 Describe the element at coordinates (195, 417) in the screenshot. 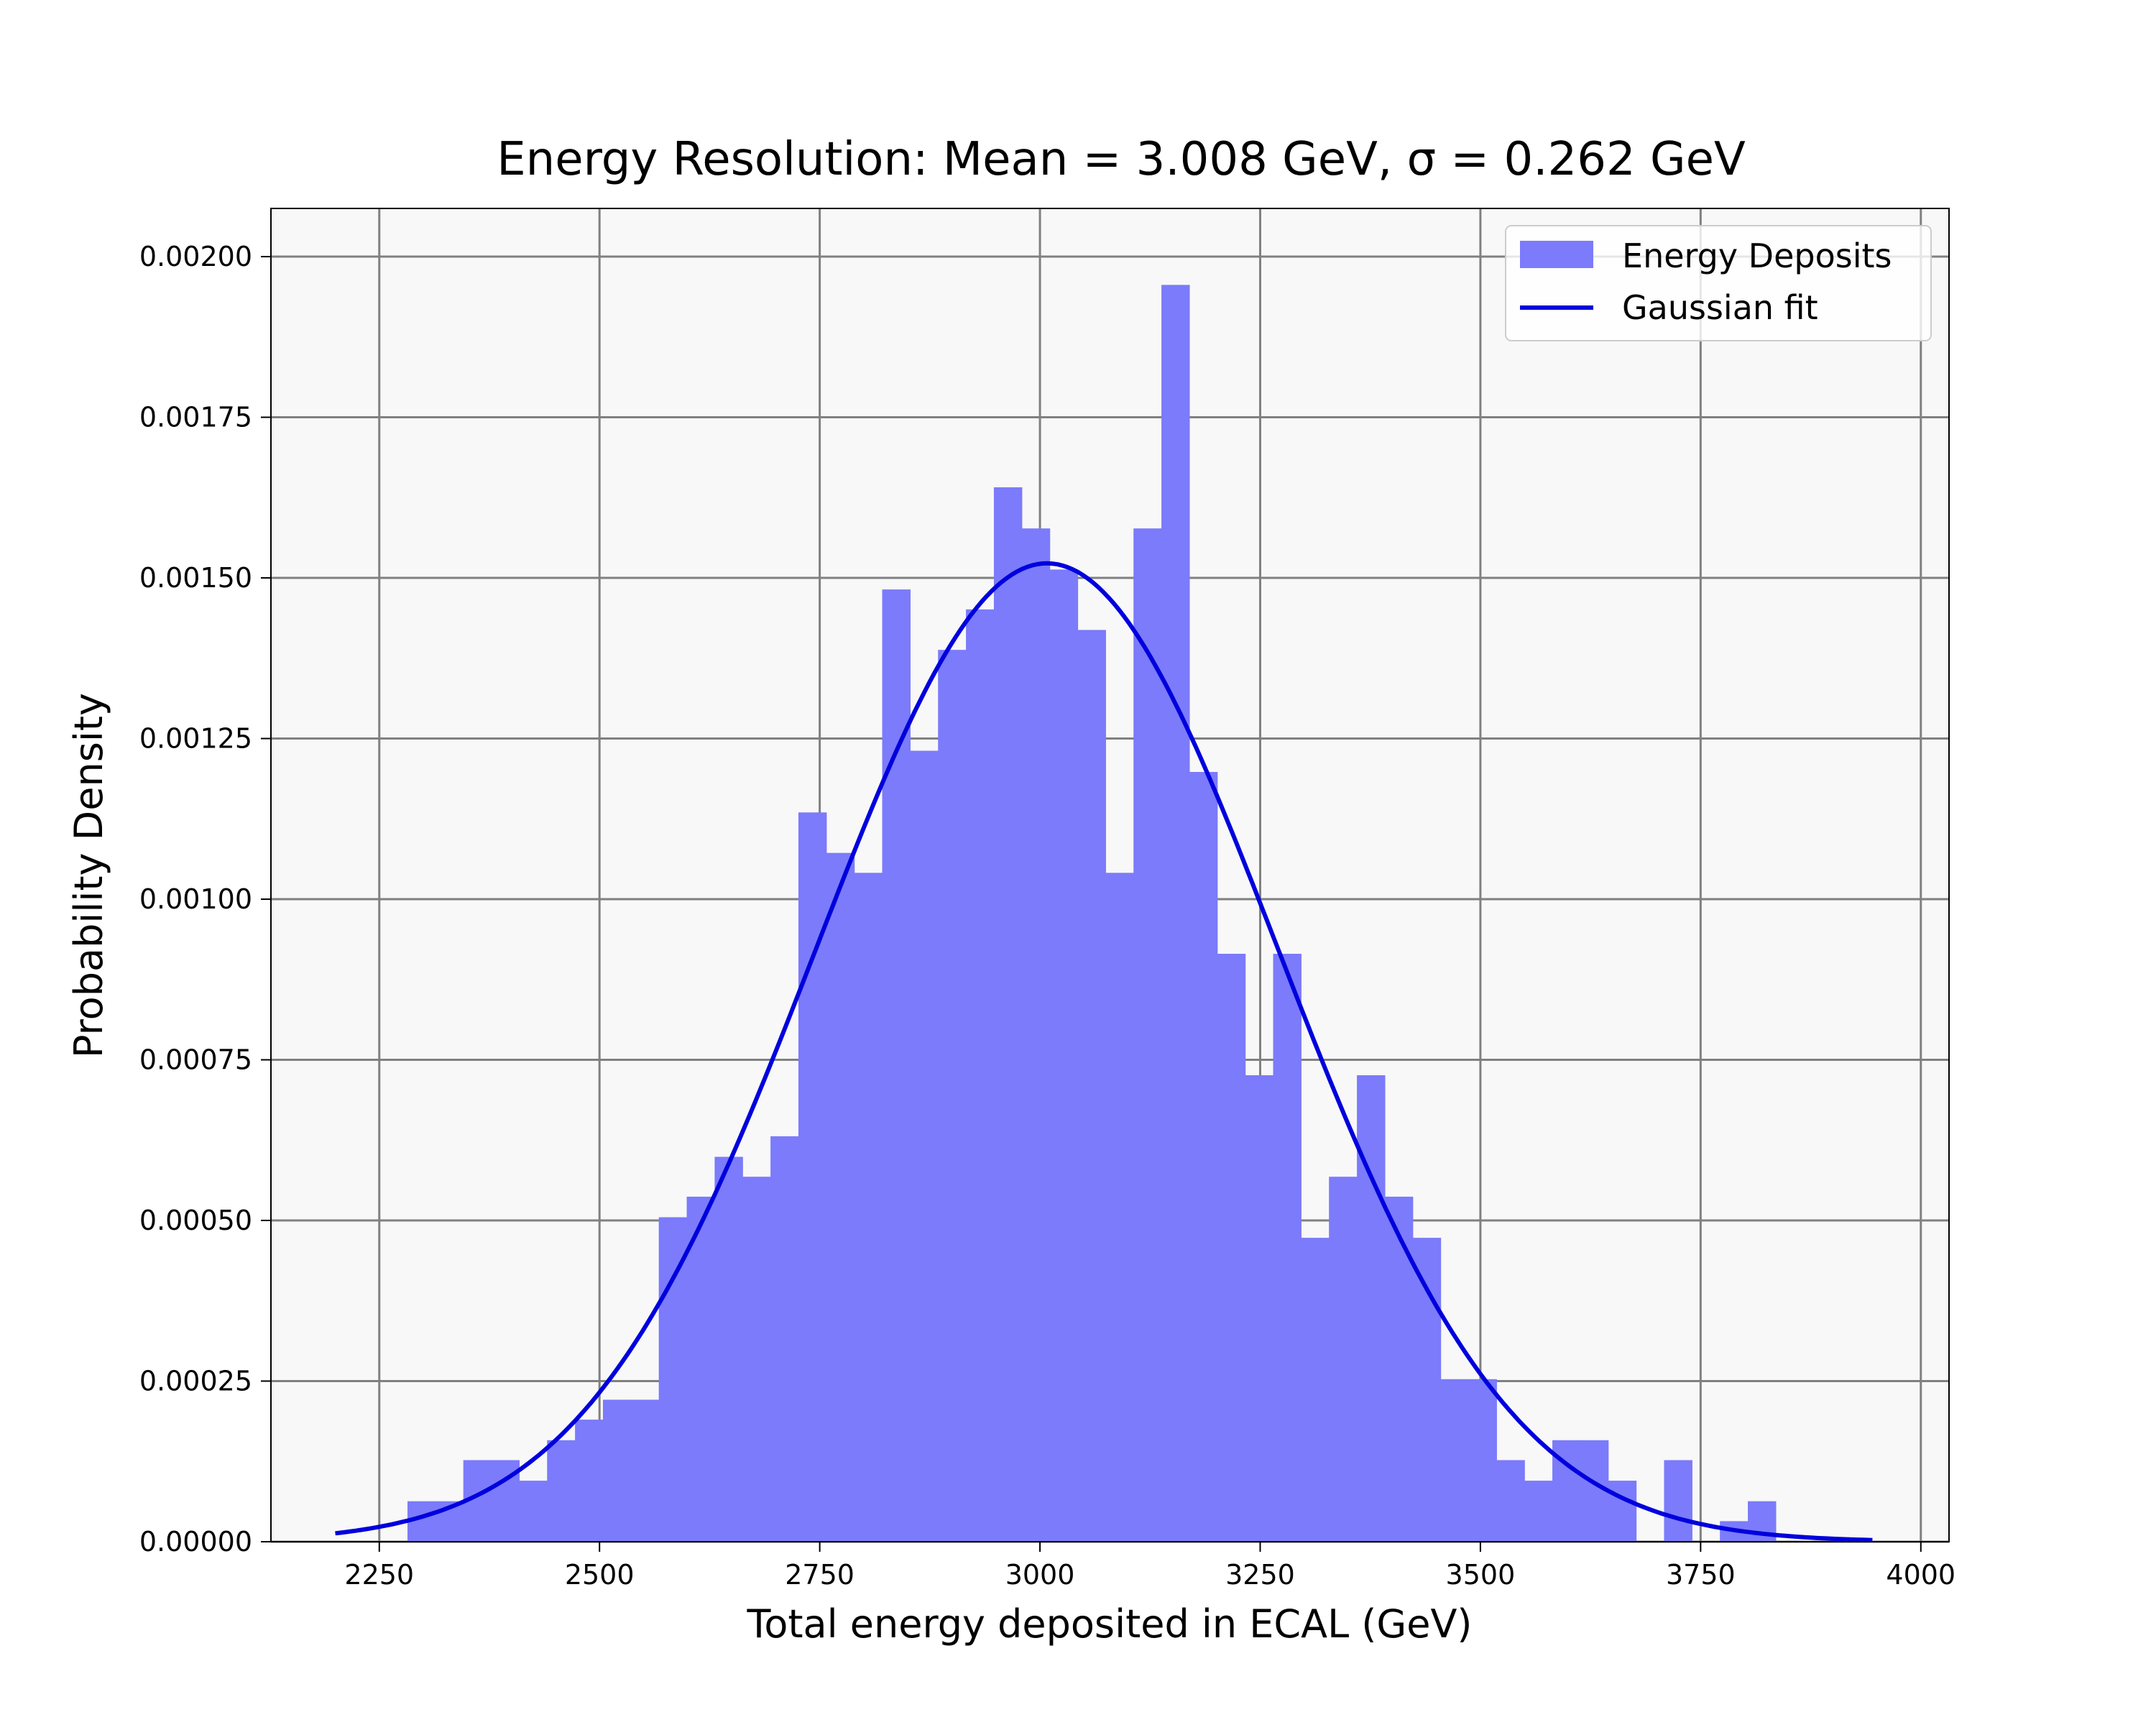

I see `y-tick-label: 0.00175` at that location.